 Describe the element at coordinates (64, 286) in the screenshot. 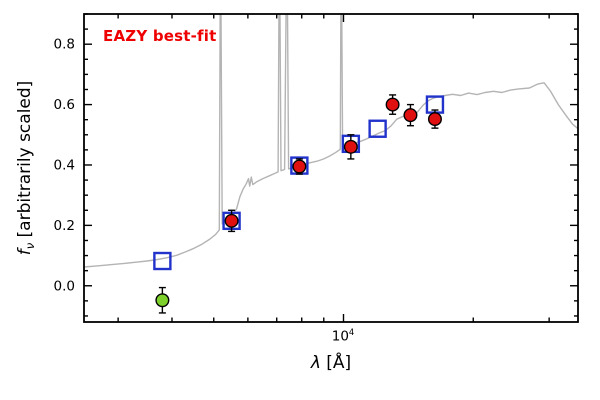

I see `y-tick-label: 0.0` at that location.